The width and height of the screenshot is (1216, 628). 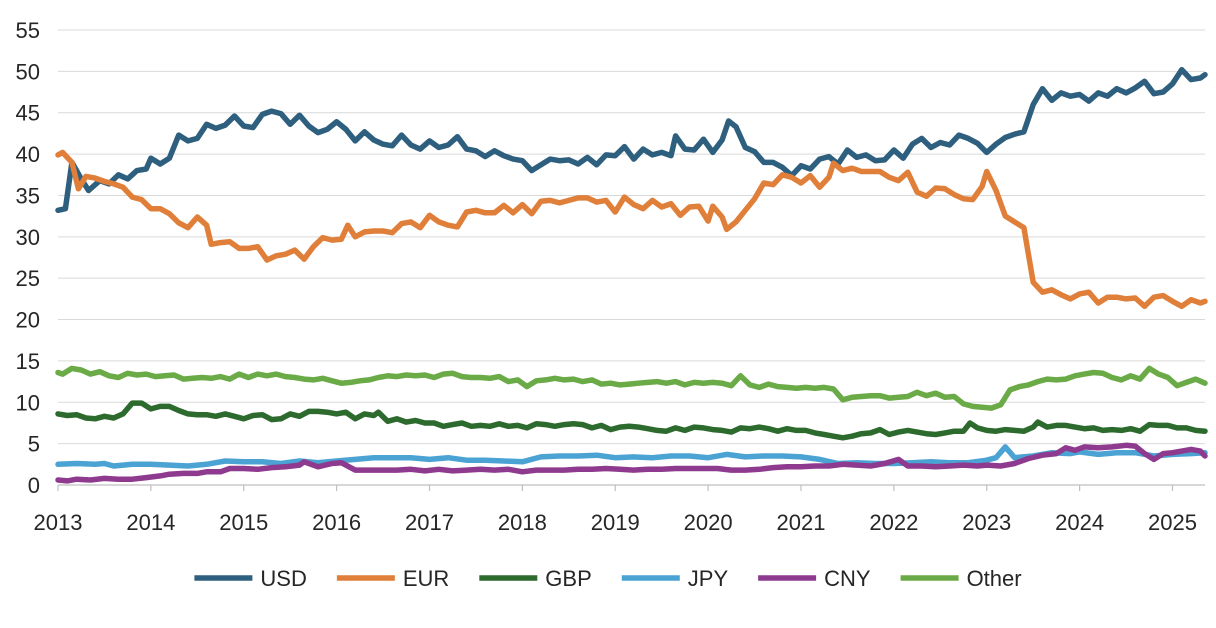 I want to click on y-tick-label-45: 45, so click(x=28, y=113).